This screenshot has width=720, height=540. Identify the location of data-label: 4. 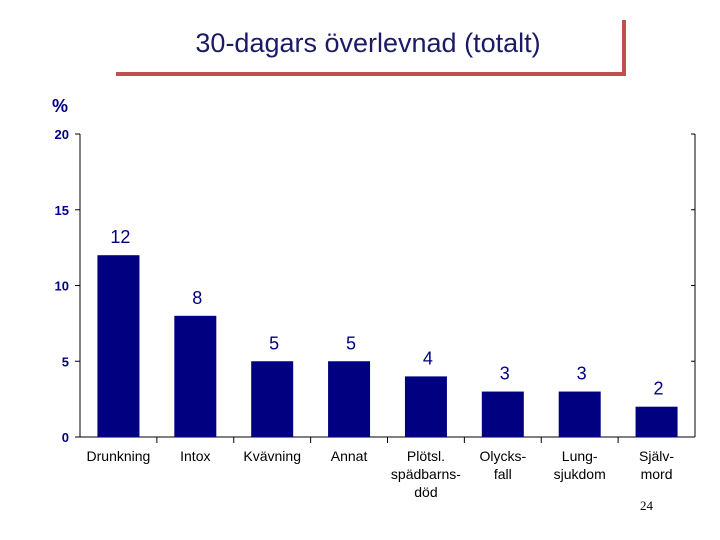
(428, 358).